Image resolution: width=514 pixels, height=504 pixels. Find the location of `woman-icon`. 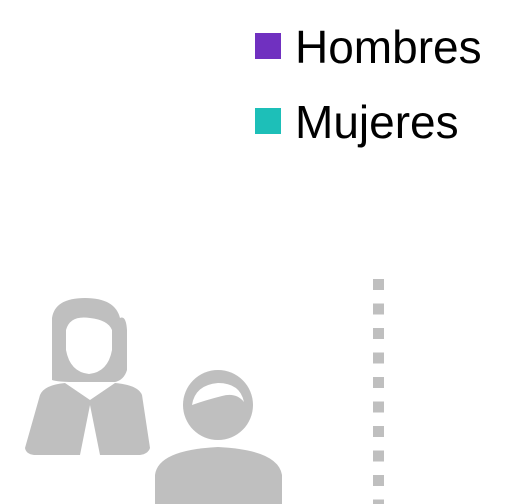

woman-icon is located at coordinates (87, 376).